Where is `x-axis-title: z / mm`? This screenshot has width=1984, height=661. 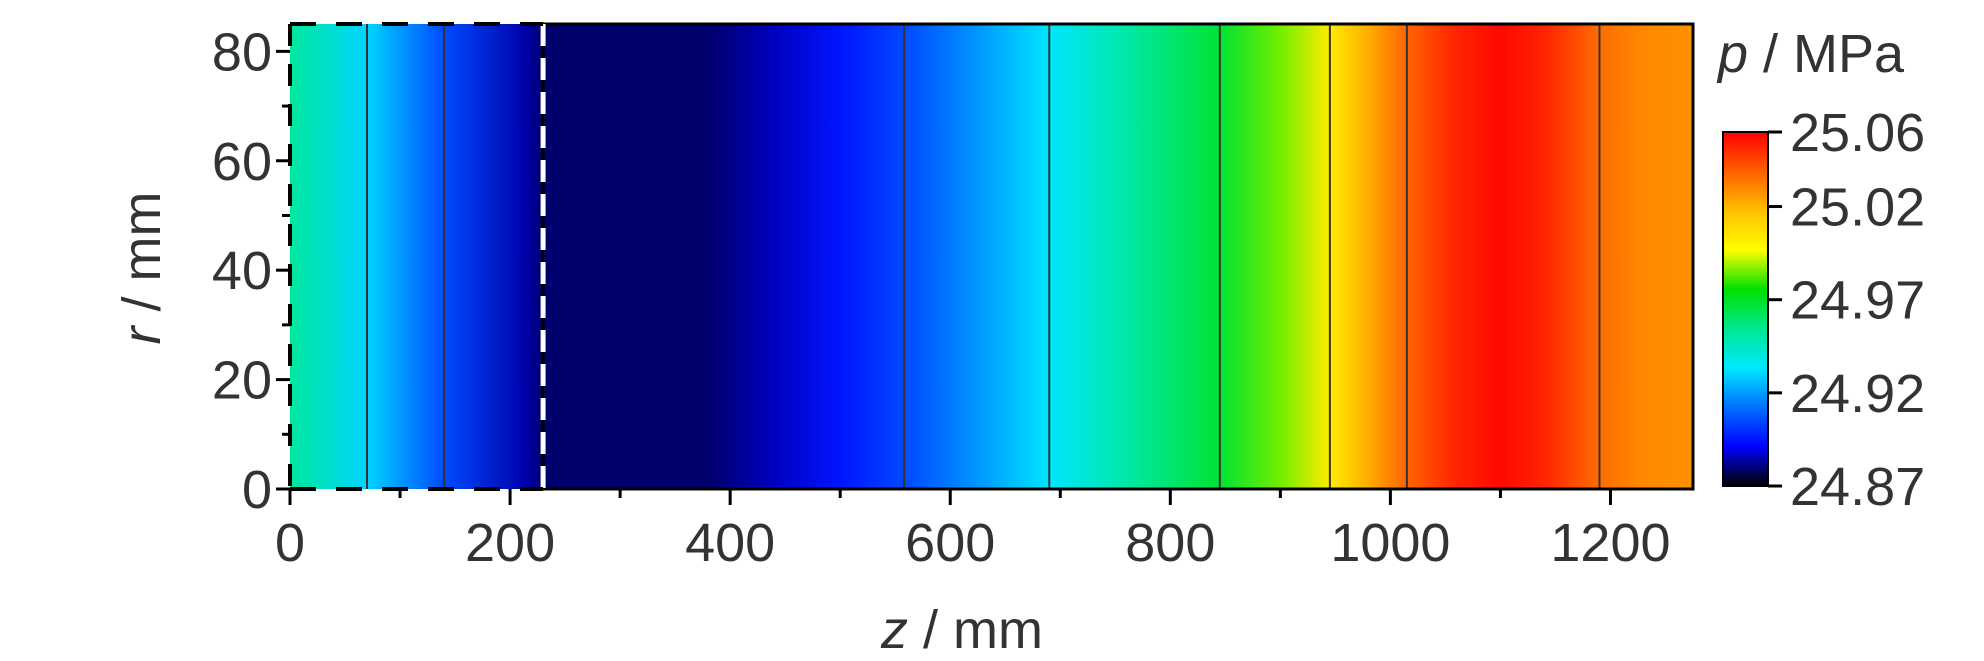 x-axis-title: z / mm is located at coordinates (961, 630).